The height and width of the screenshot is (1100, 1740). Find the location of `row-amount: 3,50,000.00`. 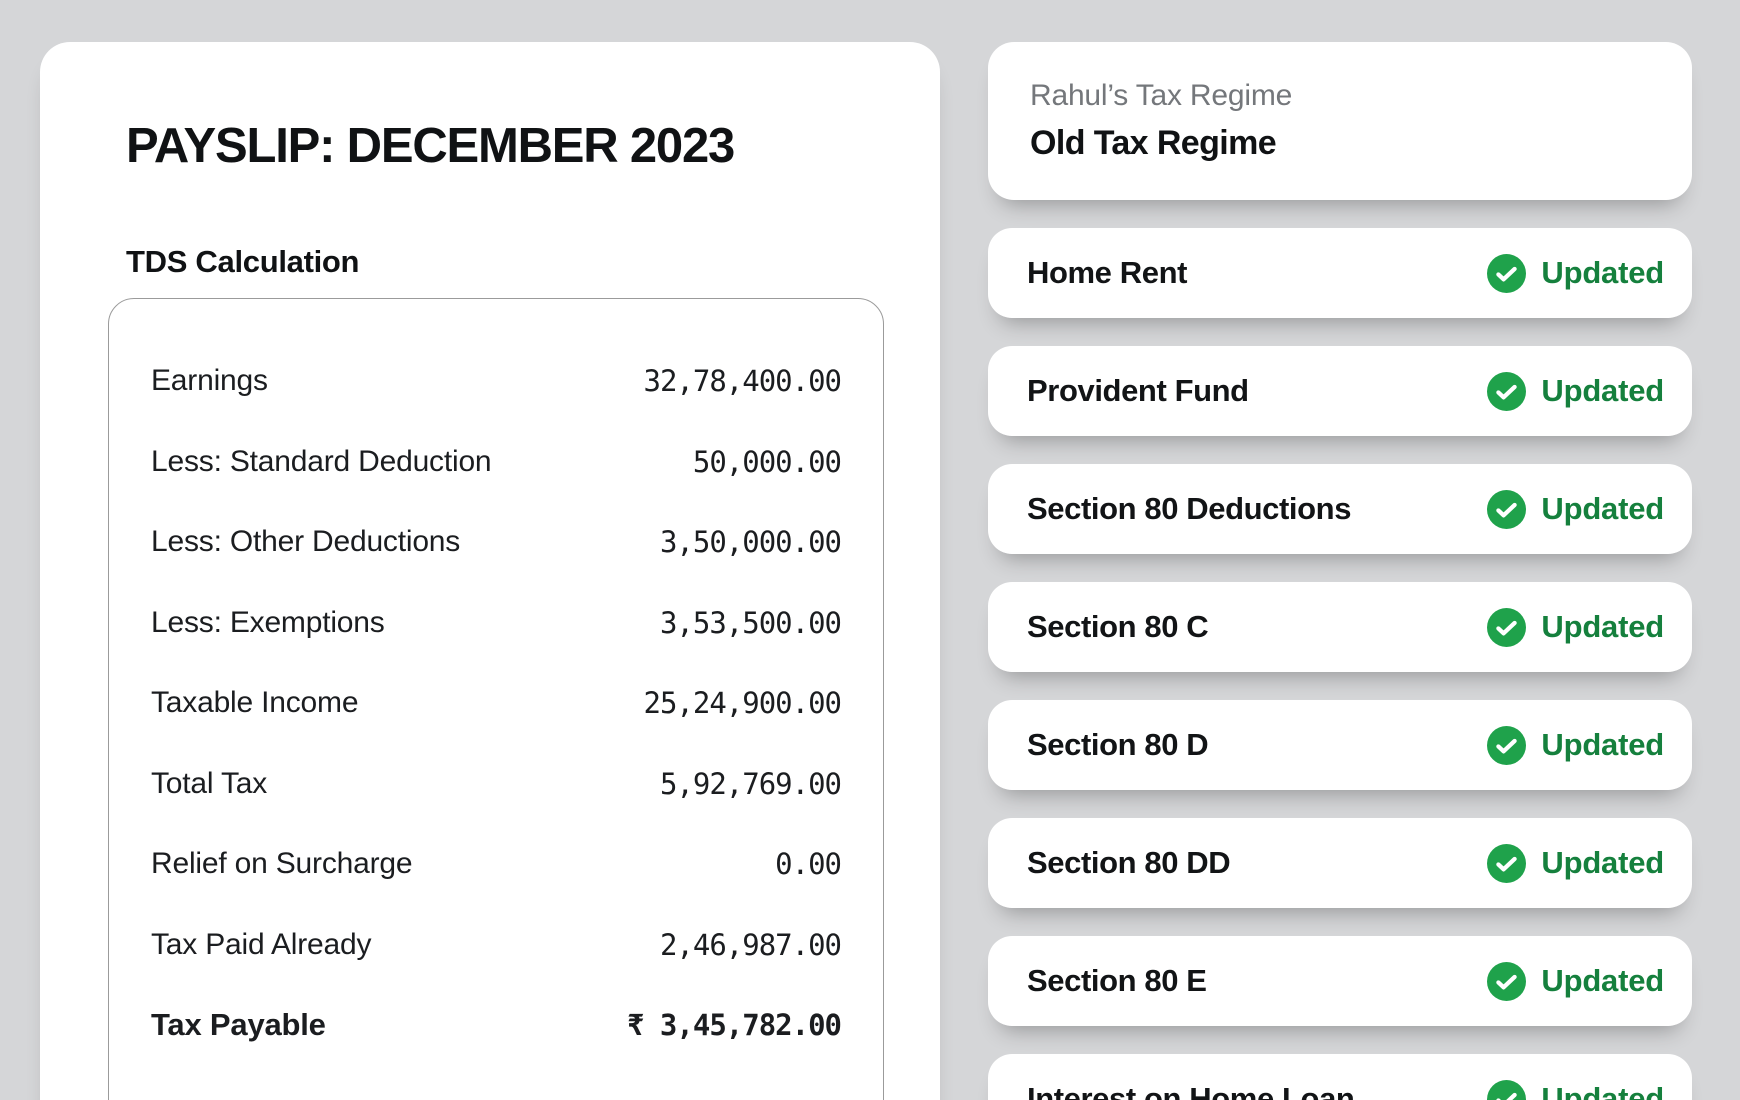

row-amount: 3,50,000.00 is located at coordinates (750, 542).